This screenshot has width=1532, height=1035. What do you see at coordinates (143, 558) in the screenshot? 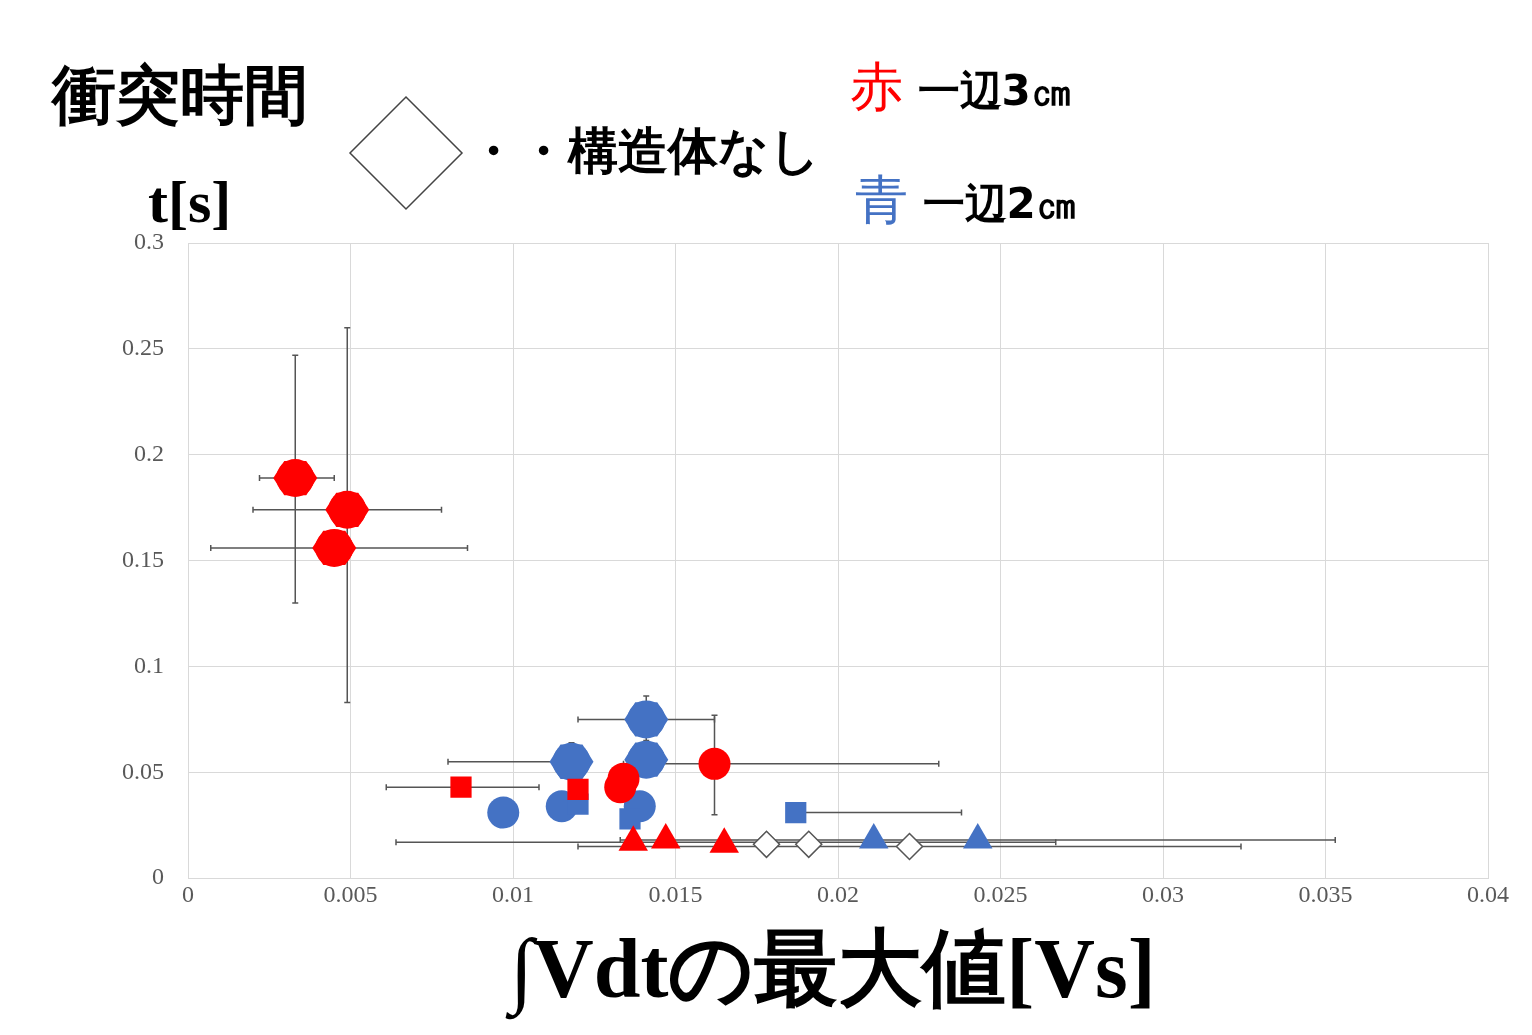
I see `y-tick-label: 0.15` at bounding box center [143, 558].